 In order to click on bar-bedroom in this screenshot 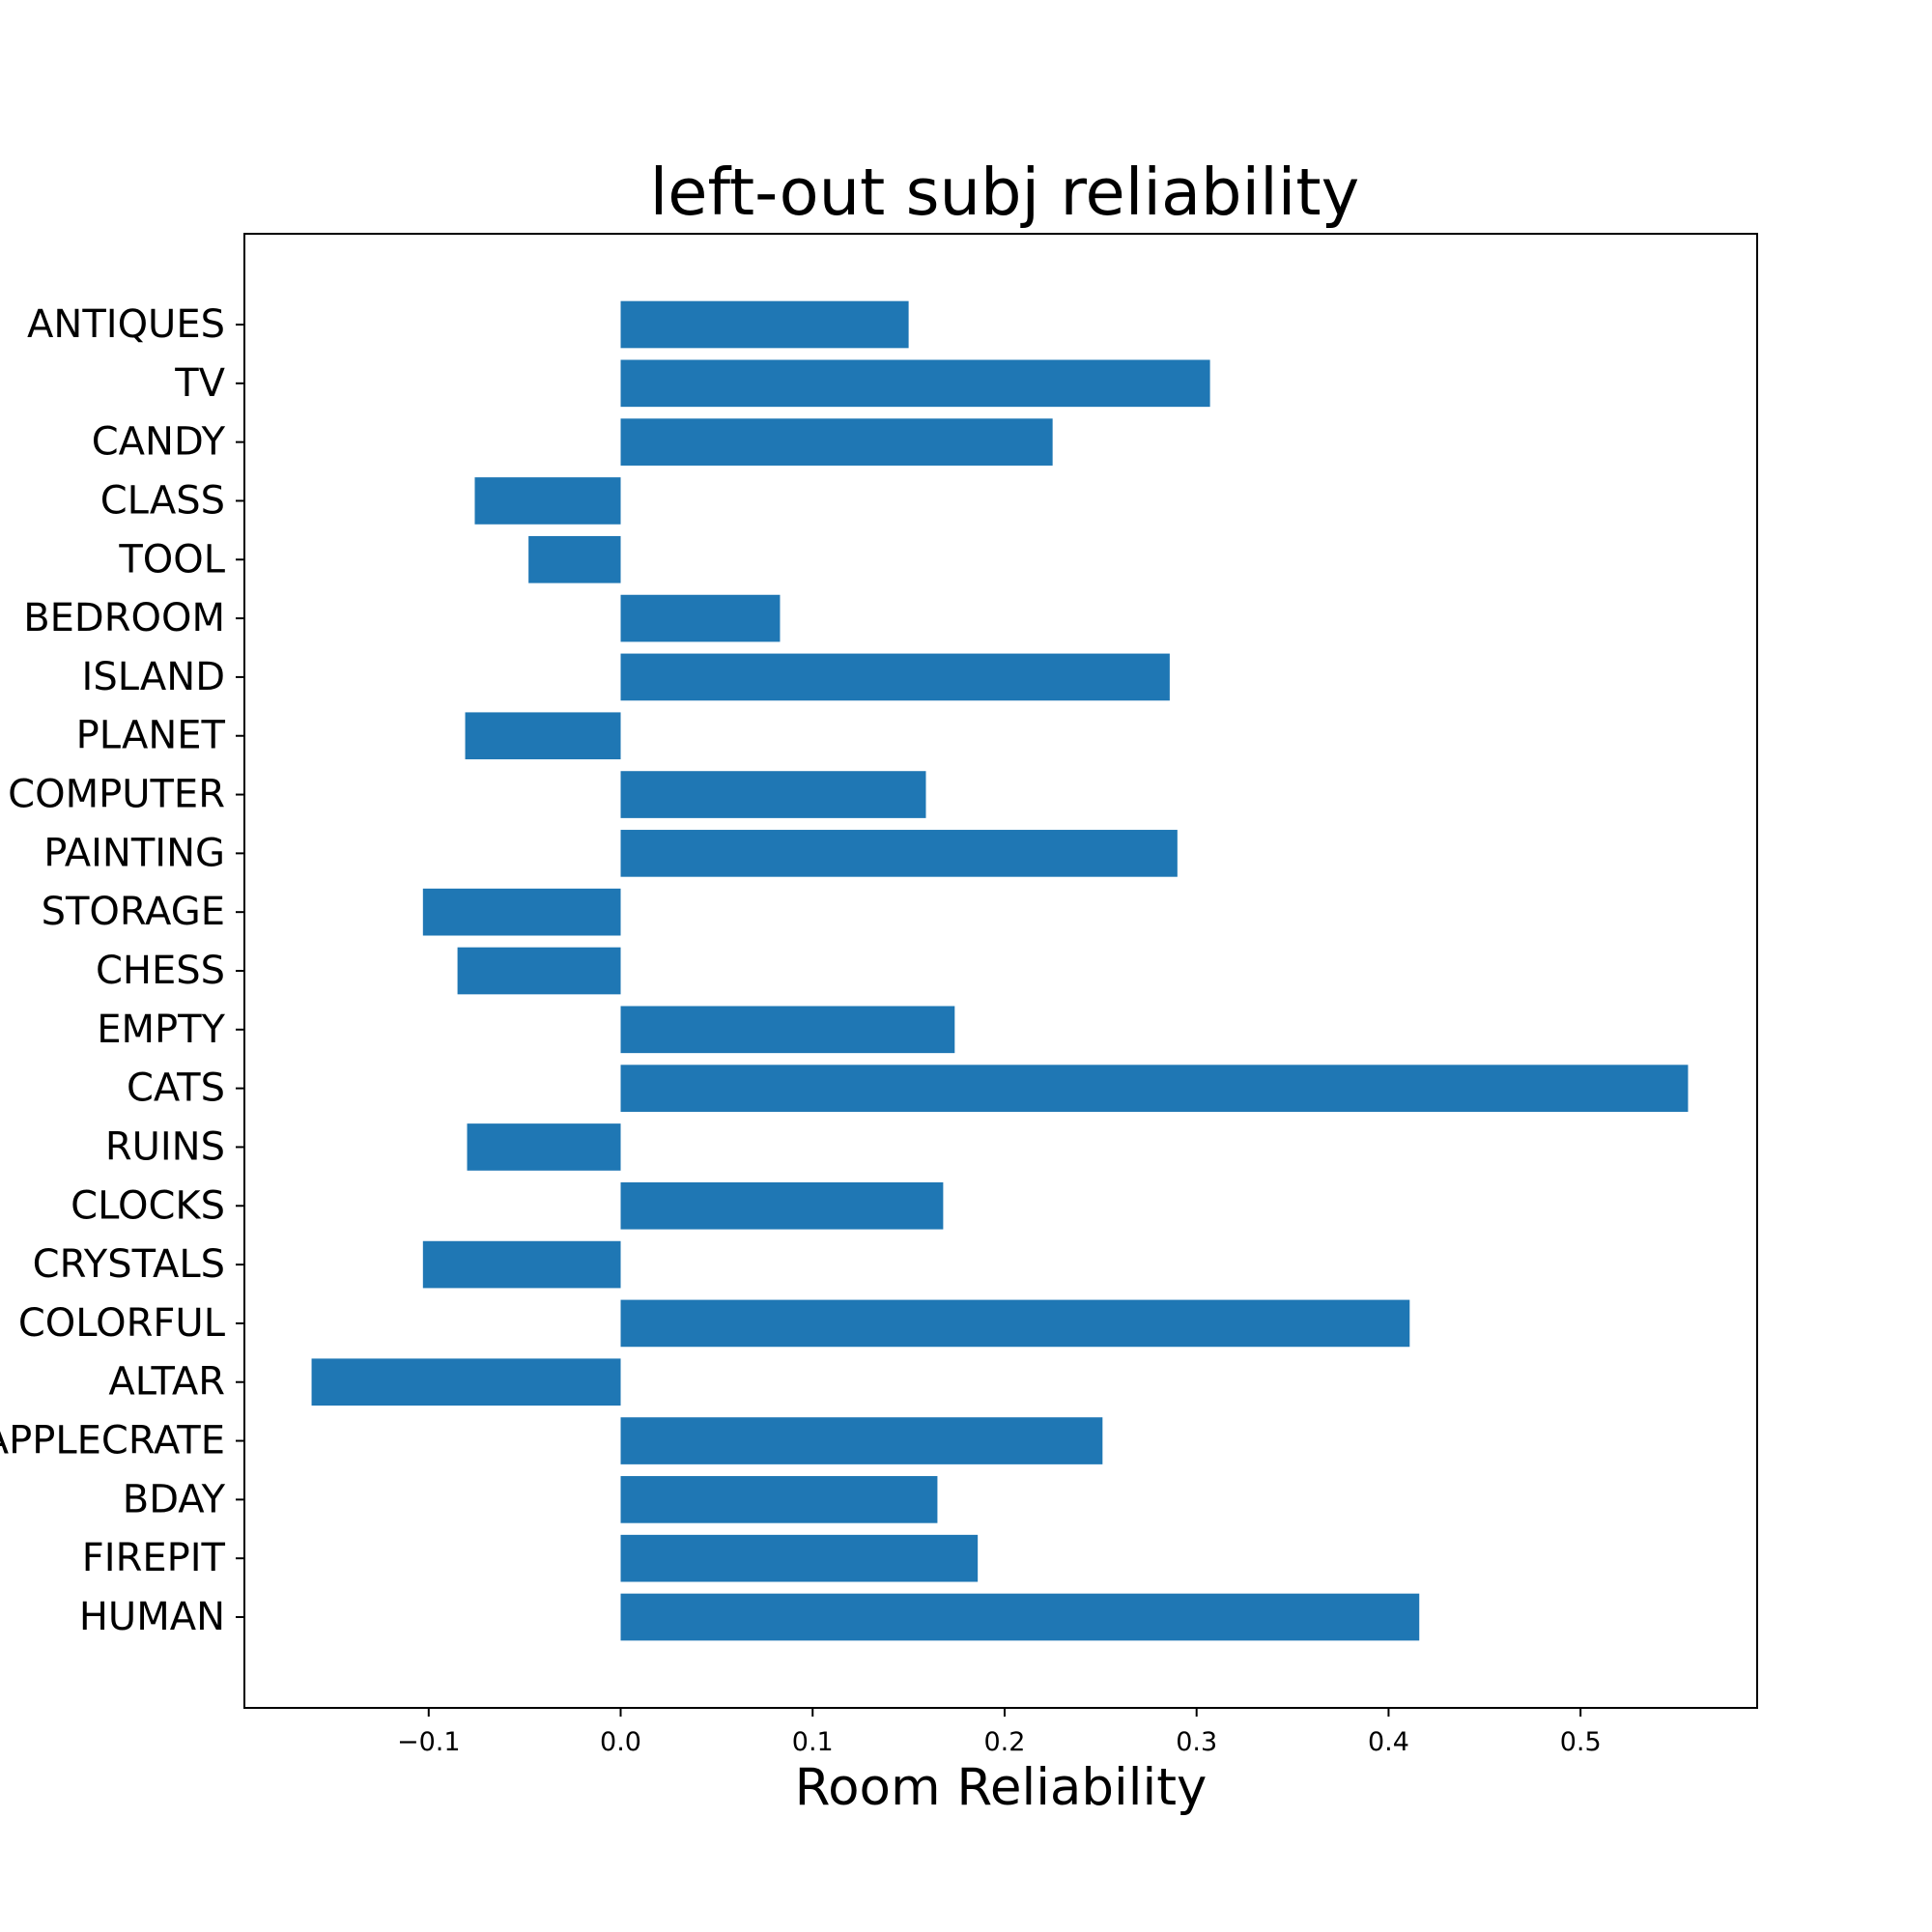, I will do `click(700, 618)`.